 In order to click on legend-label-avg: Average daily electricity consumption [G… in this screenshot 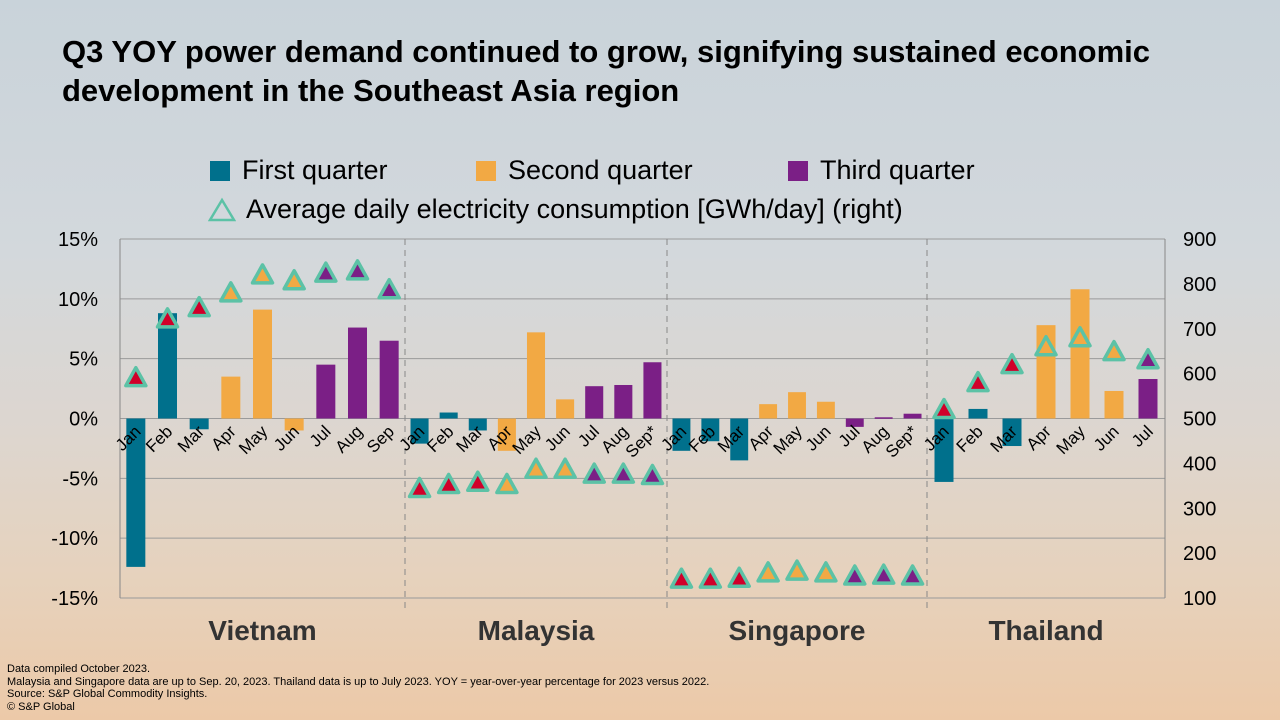, I will do `click(574, 209)`.